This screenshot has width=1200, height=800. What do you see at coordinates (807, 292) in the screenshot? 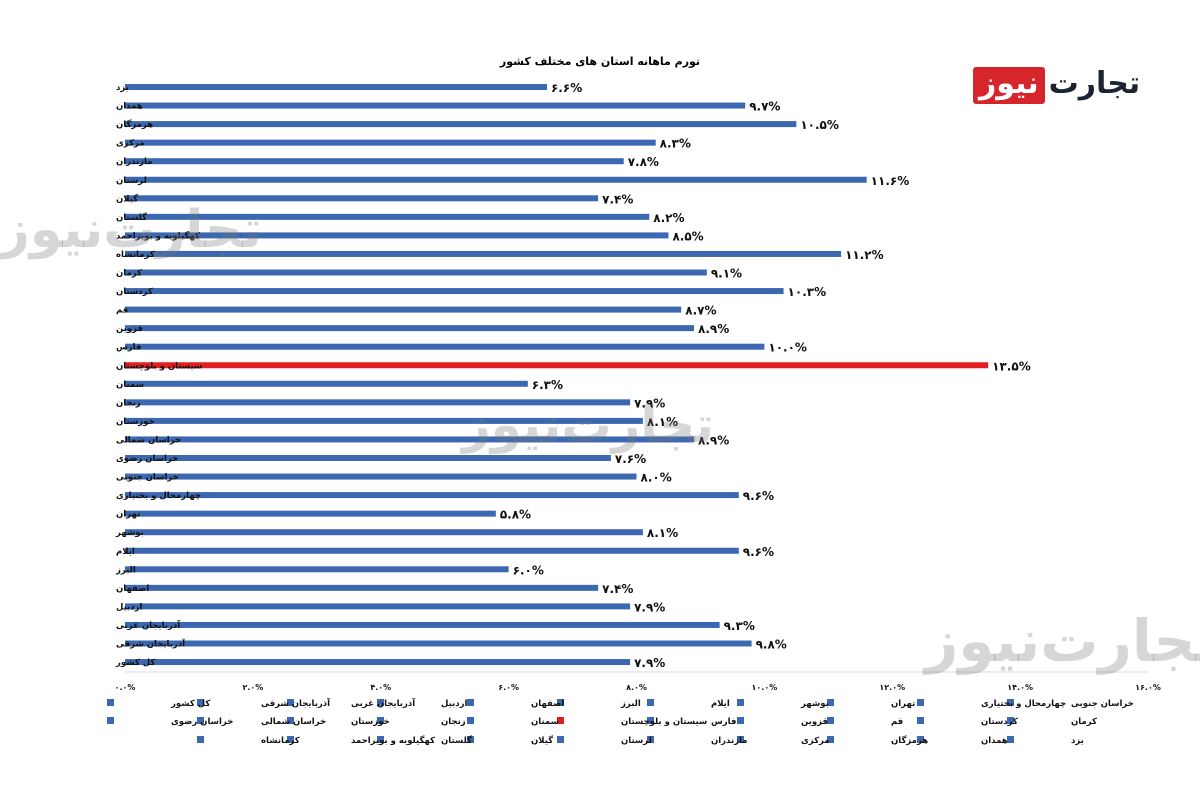
I see `value-label: ۱۰.۳%` at bounding box center [807, 292].